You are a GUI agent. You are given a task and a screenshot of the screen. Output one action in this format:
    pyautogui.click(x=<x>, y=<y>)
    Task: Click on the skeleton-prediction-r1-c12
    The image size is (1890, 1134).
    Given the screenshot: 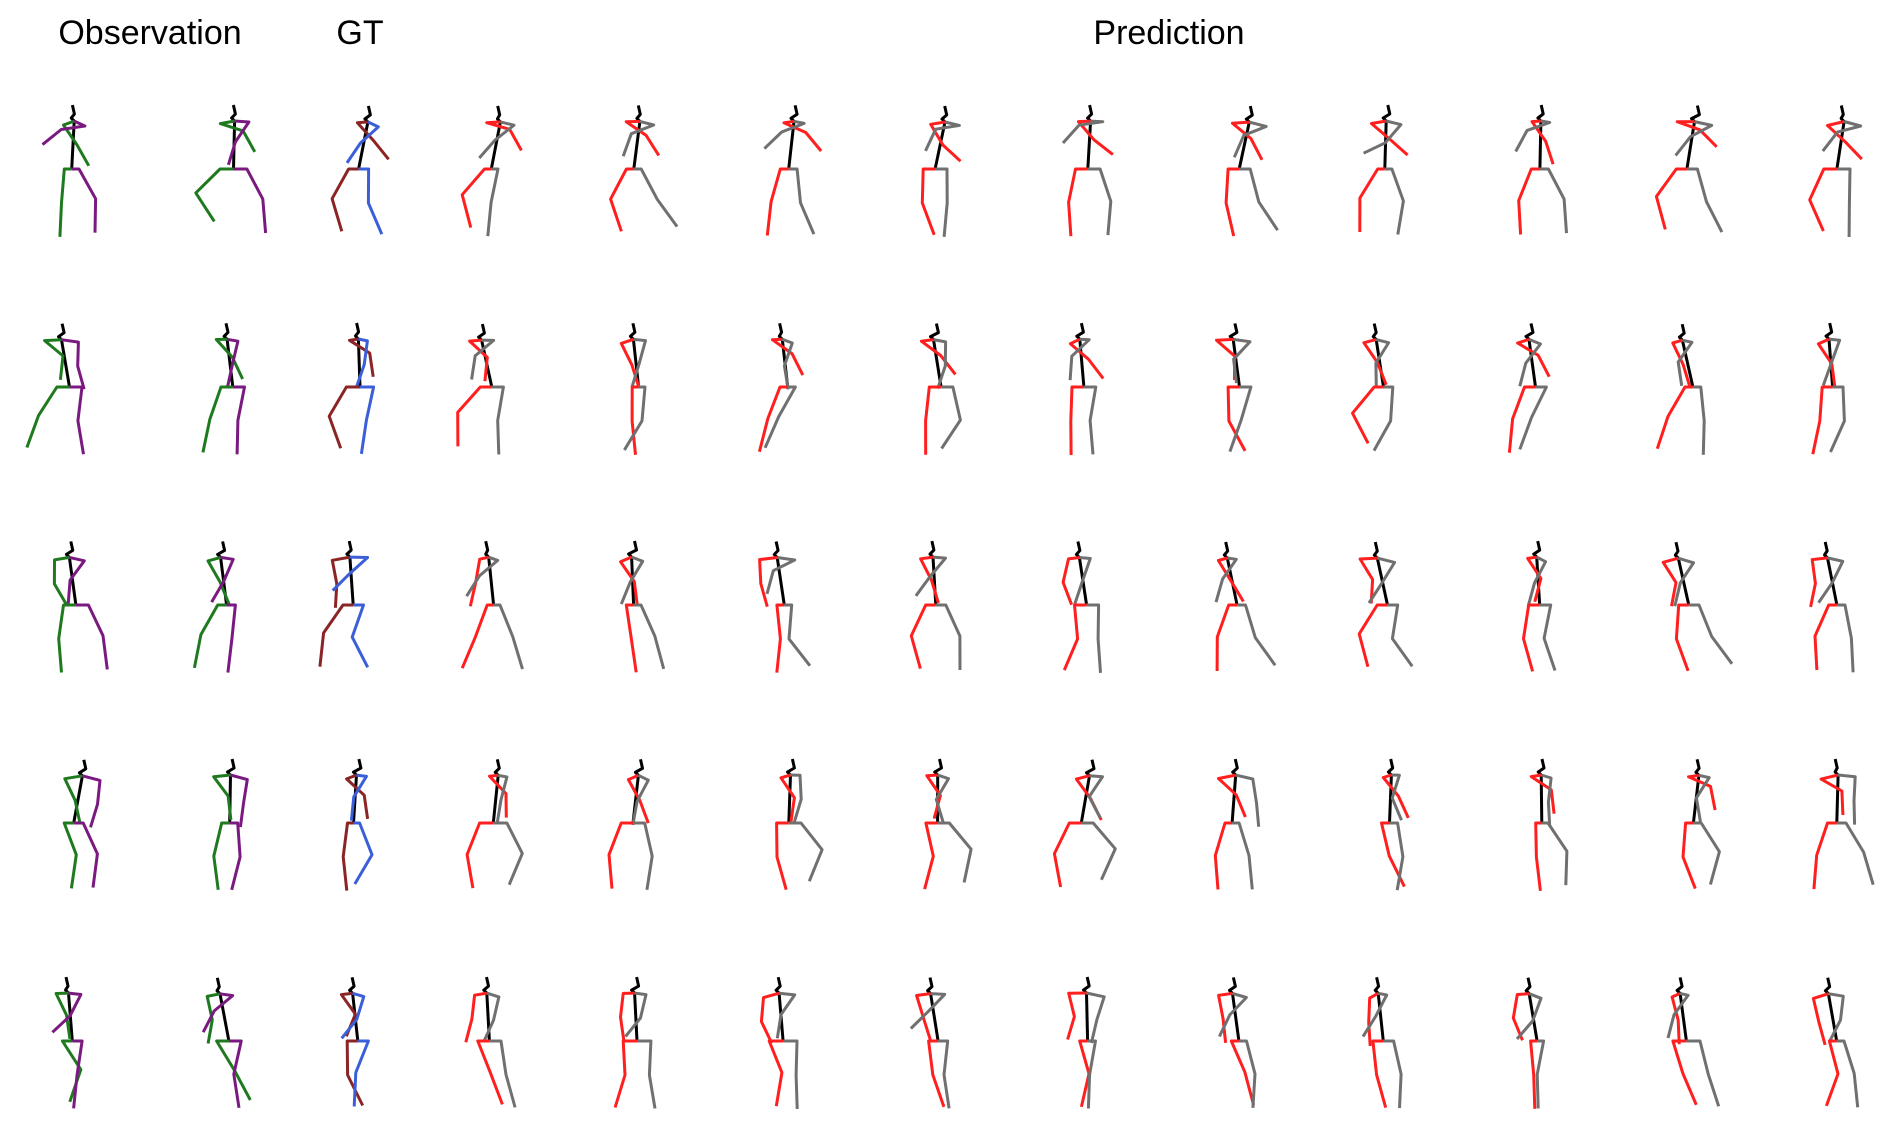 What is the action you would take?
    pyautogui.click(x=1689, y=169)
    